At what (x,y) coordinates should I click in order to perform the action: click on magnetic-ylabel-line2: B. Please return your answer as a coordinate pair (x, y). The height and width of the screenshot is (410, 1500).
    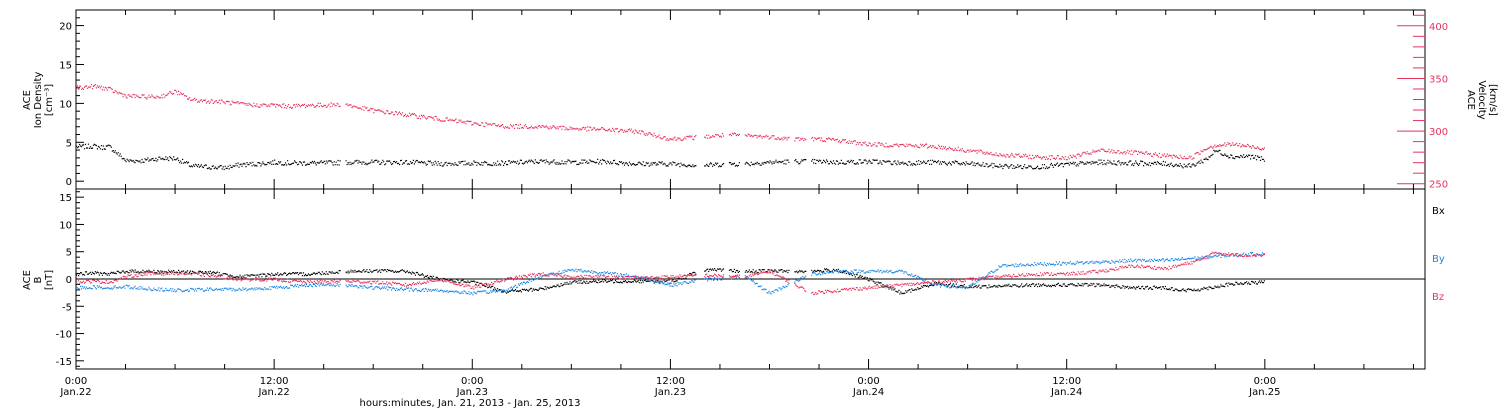
    Looking at the image, I should click on (38, 279).